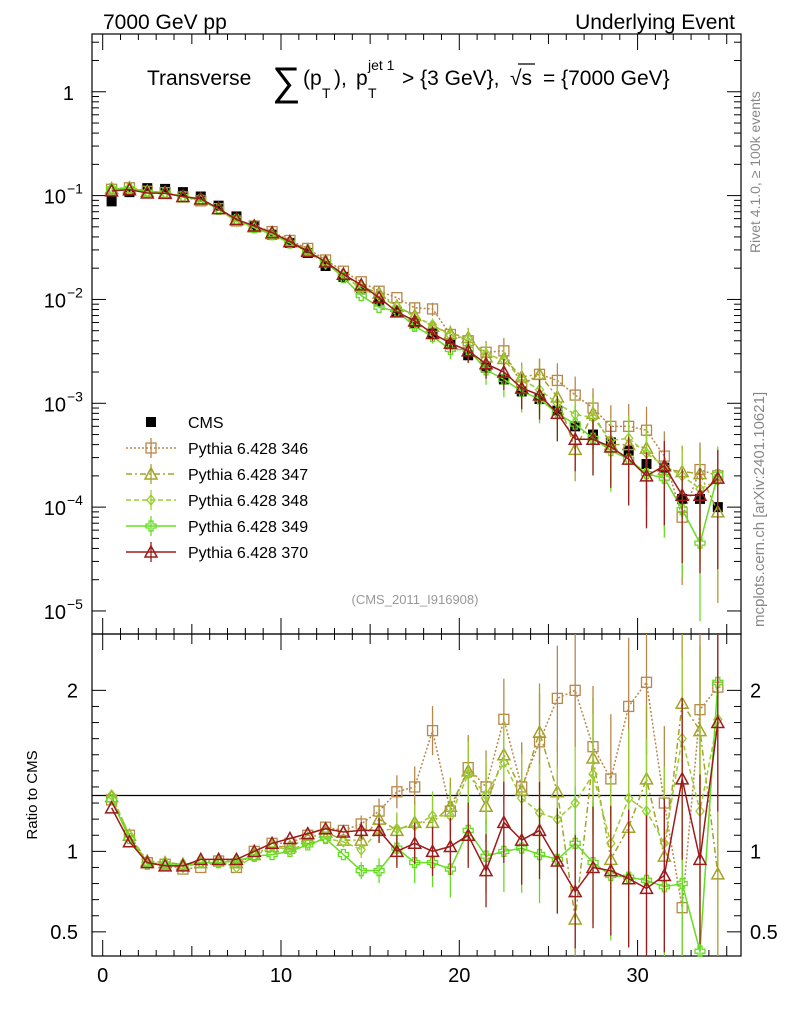  I want to click on legend-label-p346: Pythia 6.428 346, so click(248, 449).